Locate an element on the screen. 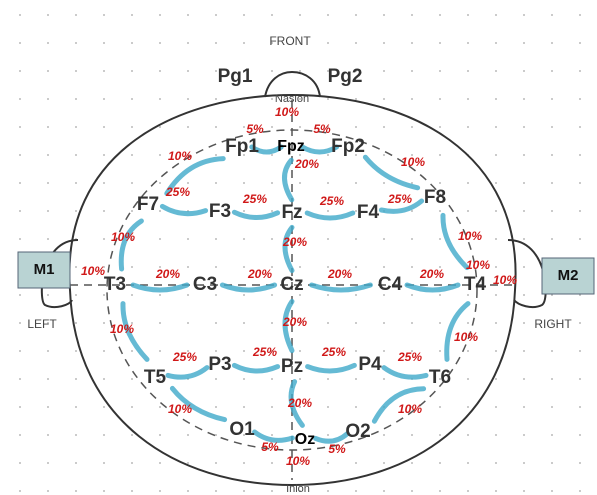 Image resolution: width=597 pixels, height=495 pixels. inion-label: Inion is located at coordinates (298, 489).